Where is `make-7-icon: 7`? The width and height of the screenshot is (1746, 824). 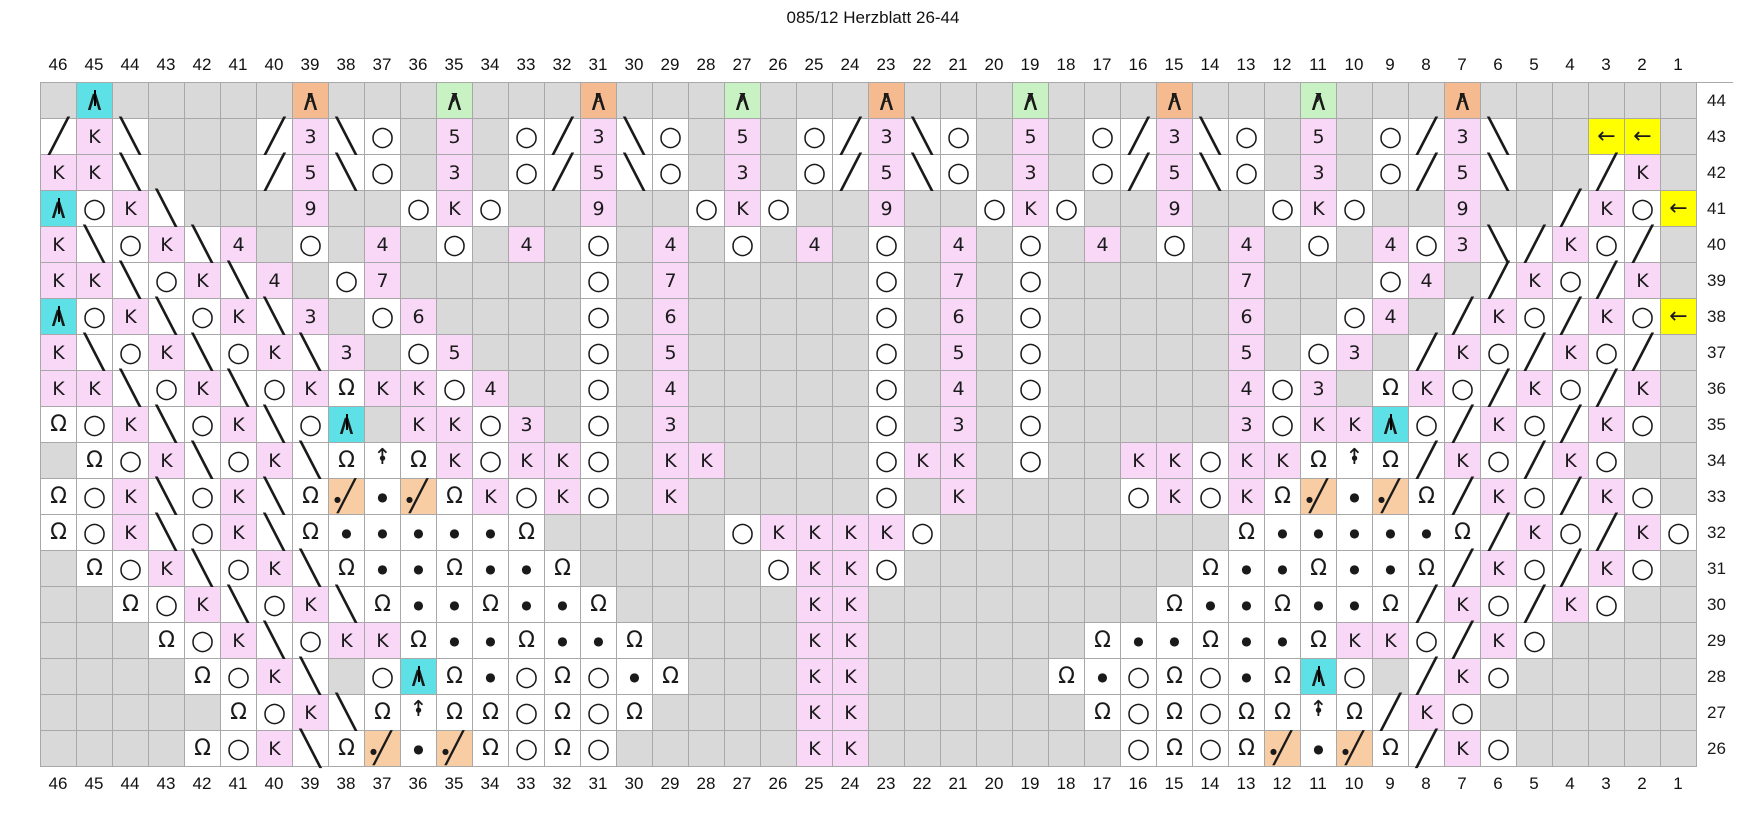
make-7-icon: 7 is located at coordinates (670, 280).